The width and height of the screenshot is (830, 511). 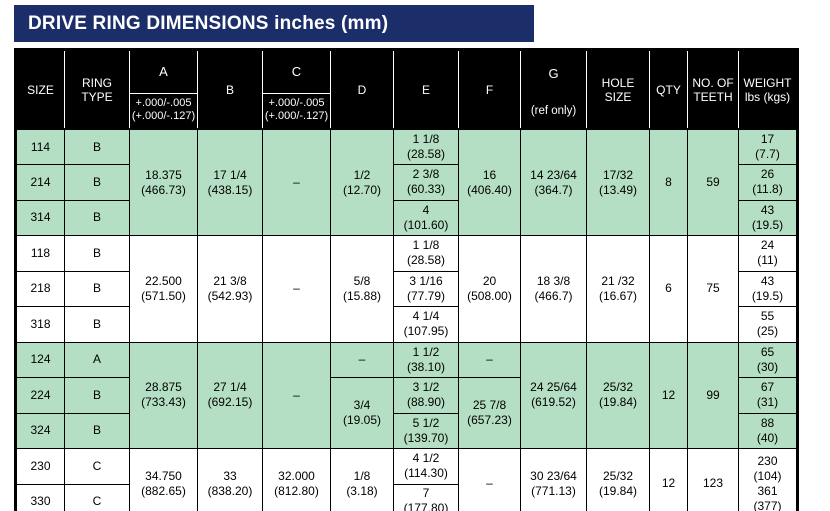 I want to click on cell-e: 2 3/8 (60.33), so click(x=426, y=182).